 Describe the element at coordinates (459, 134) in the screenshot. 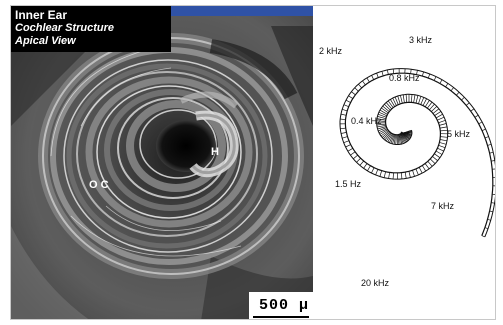

I see `freq-label-5khz: 5 kHz` at that location.